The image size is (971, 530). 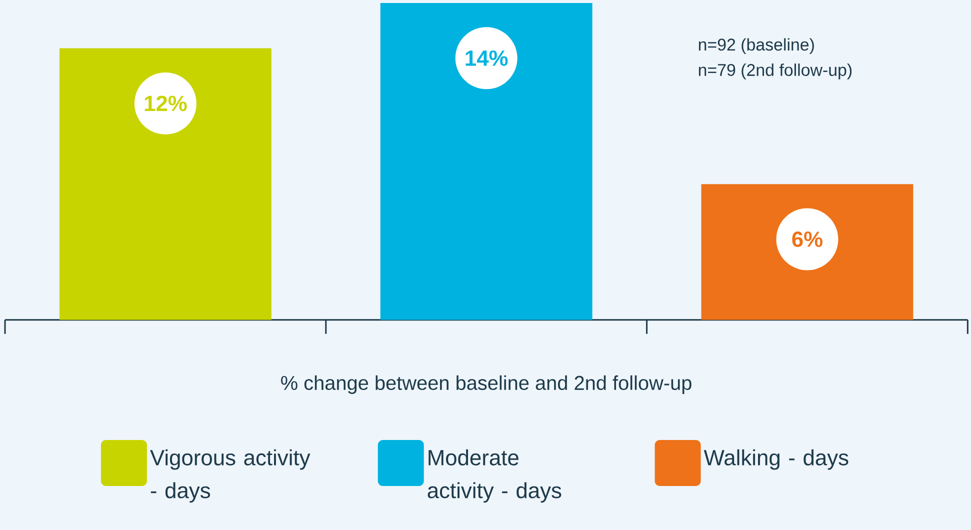 I want to click on annotation: n=92 (baseline), so click(x=756, y=46).